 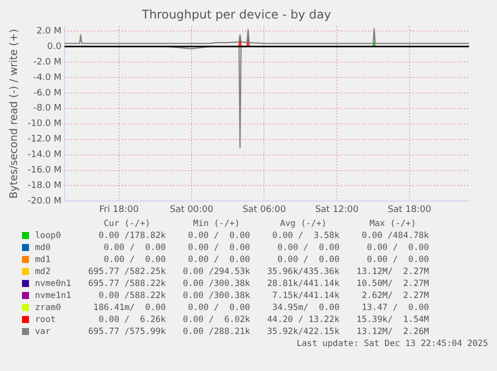 What do you see at coordinates (119, 209) in the screenshot?
I see `x-tick-label: Fri 18:00` at bounding box center [119, 209].